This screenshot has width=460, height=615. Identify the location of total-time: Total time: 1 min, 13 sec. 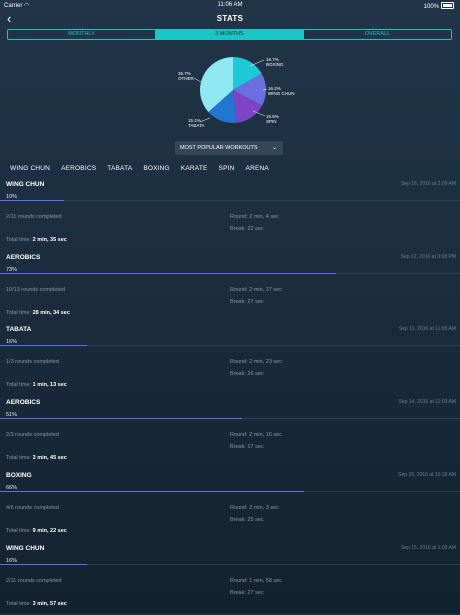
(36, 385).